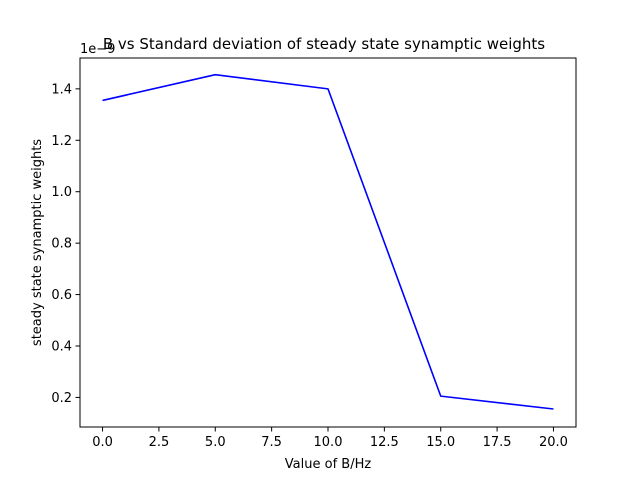 The width and height of the screenshot is (640, 480). What do you see at coordinates (440, 442) in the screenshot?
I see `x-tick-label: 15.0` at bounding box center [440, 442].